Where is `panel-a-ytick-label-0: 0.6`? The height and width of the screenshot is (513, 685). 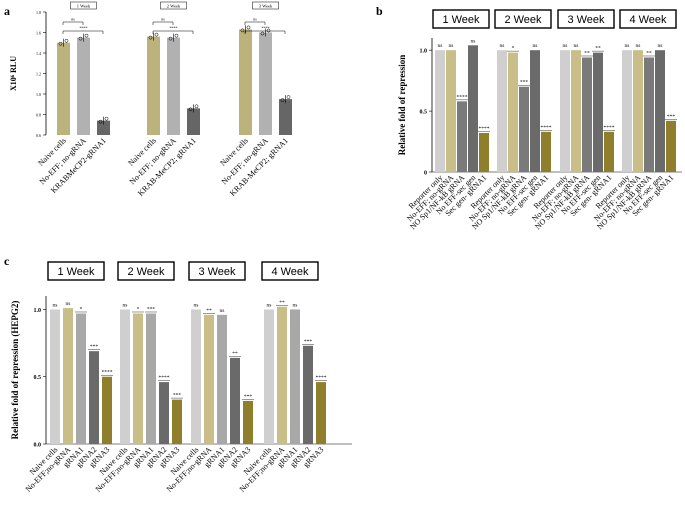
panel-a-ytick-label-0: 0.6 is located at coordinates (38, 135).